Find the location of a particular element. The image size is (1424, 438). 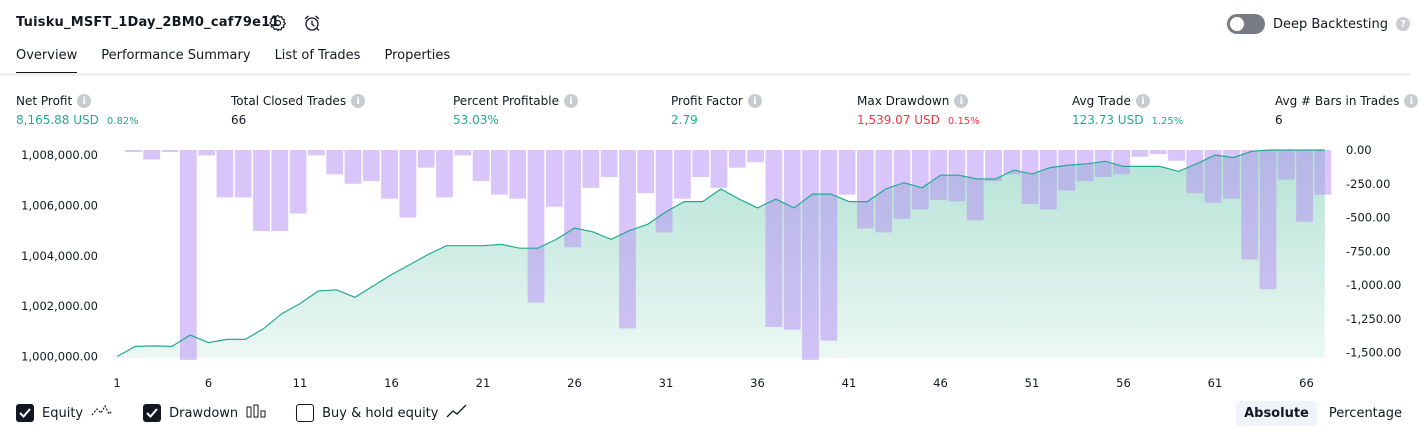

right-axis-tick-label: 0.00 is located at coordinates (1359, 150).